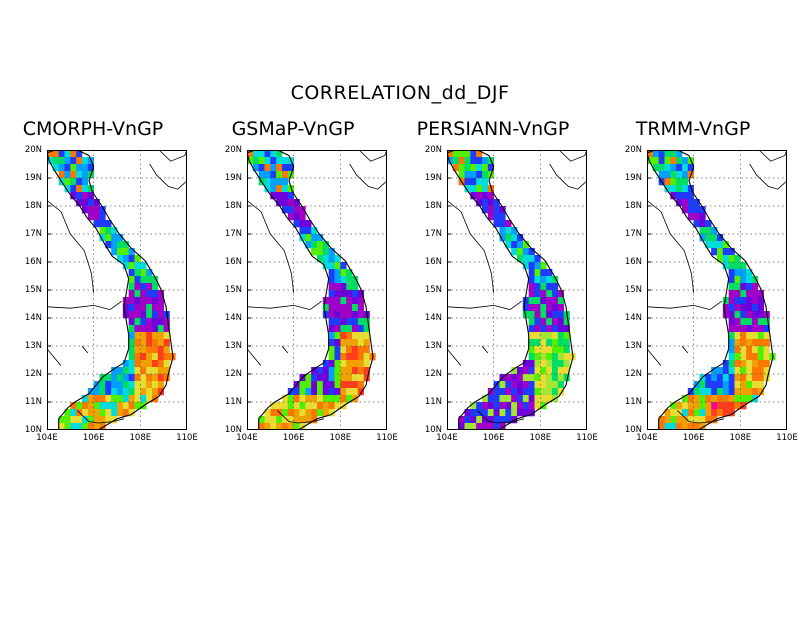  What do you see at coordinates (433, 178) in the screenshot?
I see `latitude-tick-label: 19N` at bounding box center [433, 178].